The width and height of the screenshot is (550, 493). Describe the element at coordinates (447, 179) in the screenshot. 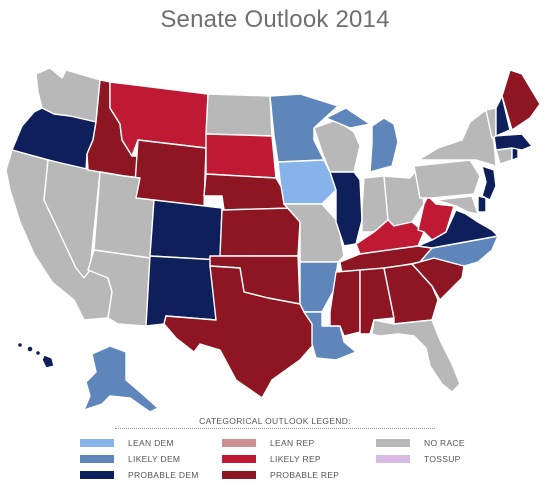

I see `state-pa` at that location.